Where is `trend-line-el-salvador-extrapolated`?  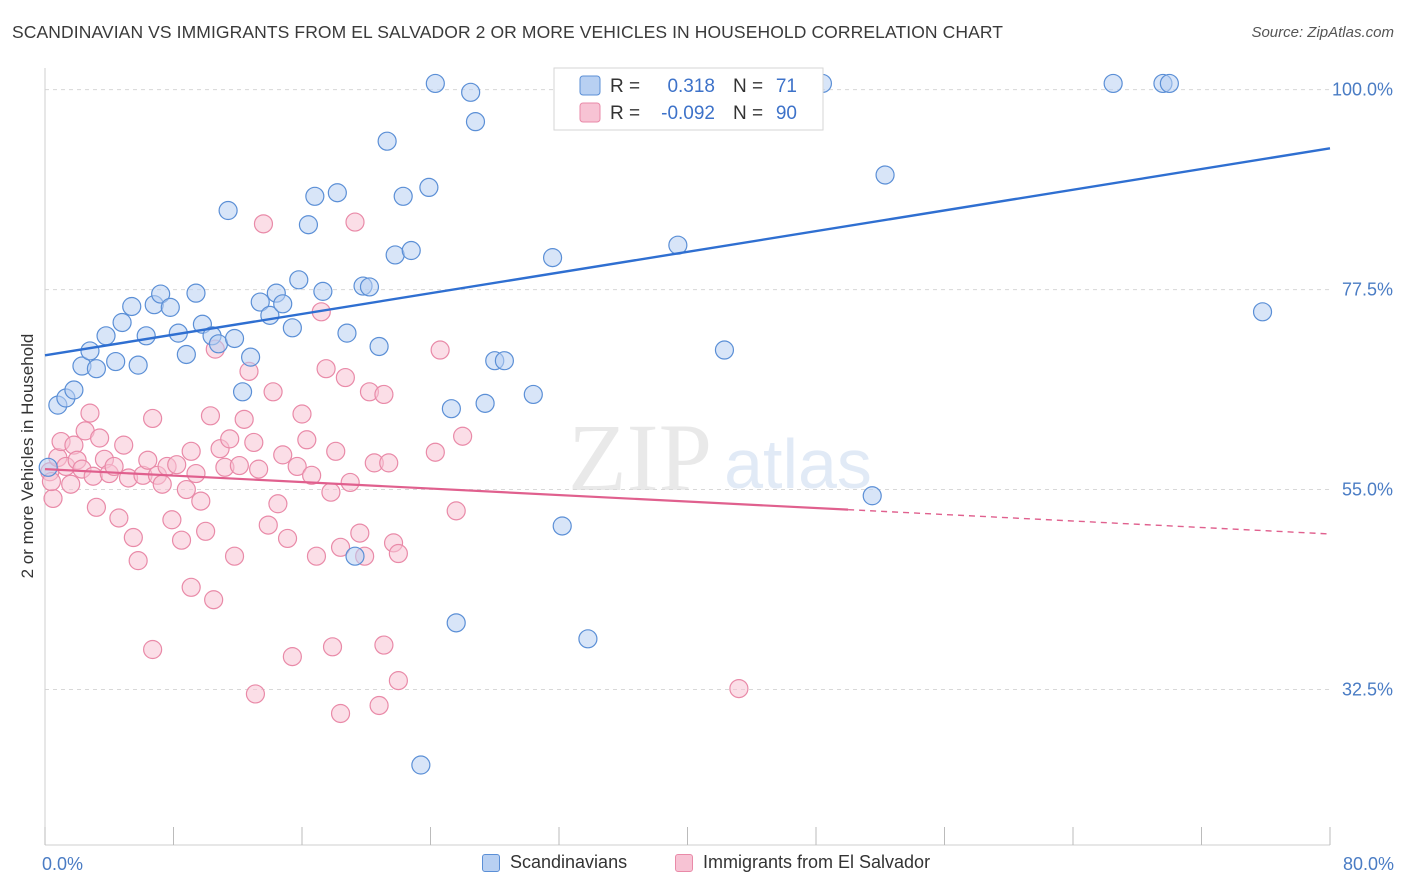 trend-line-el-salvador-extrapolated is located at coordinates (1089, 521).